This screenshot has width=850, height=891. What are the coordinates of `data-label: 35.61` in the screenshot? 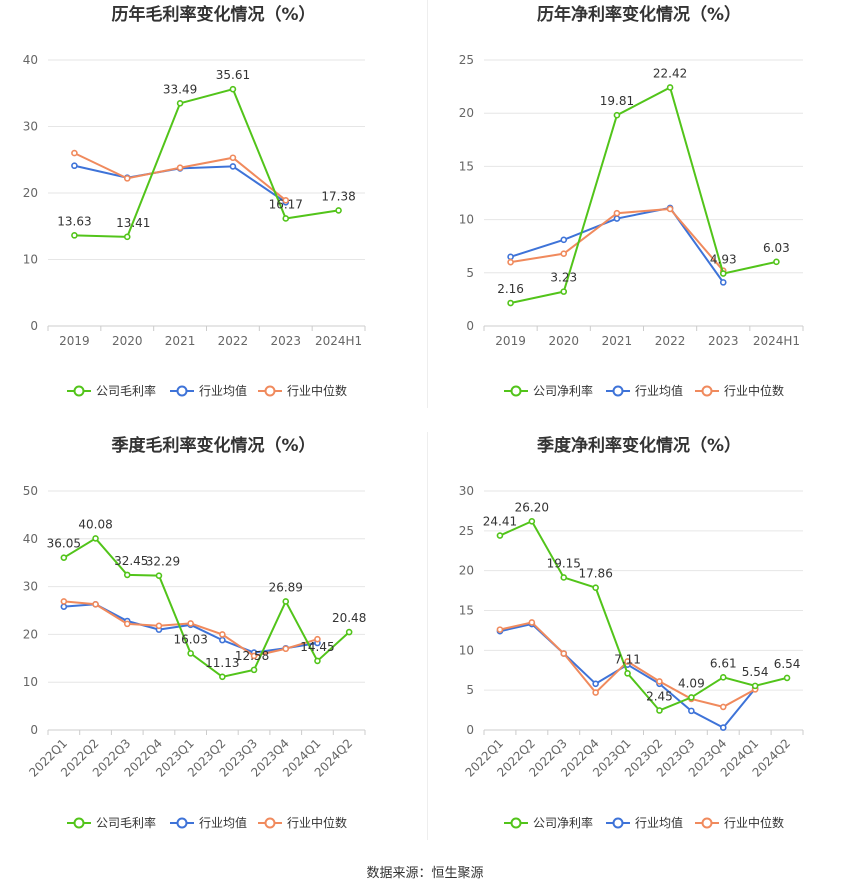 It's located at (233, 75).